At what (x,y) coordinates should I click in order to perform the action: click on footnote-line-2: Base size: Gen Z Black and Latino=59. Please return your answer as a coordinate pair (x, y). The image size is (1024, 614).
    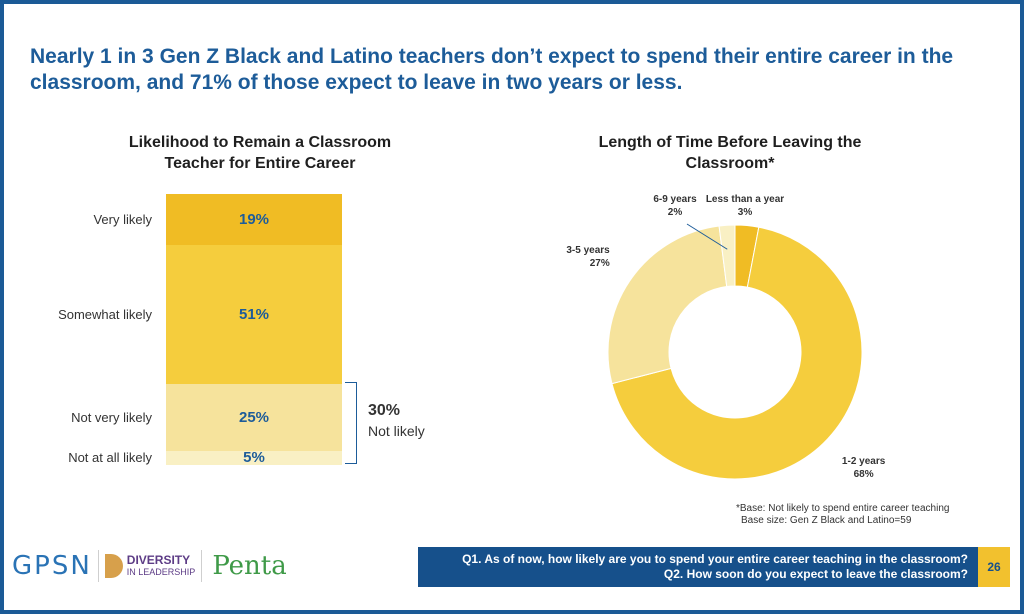
    Looking at the image, I should click on (826, 520).